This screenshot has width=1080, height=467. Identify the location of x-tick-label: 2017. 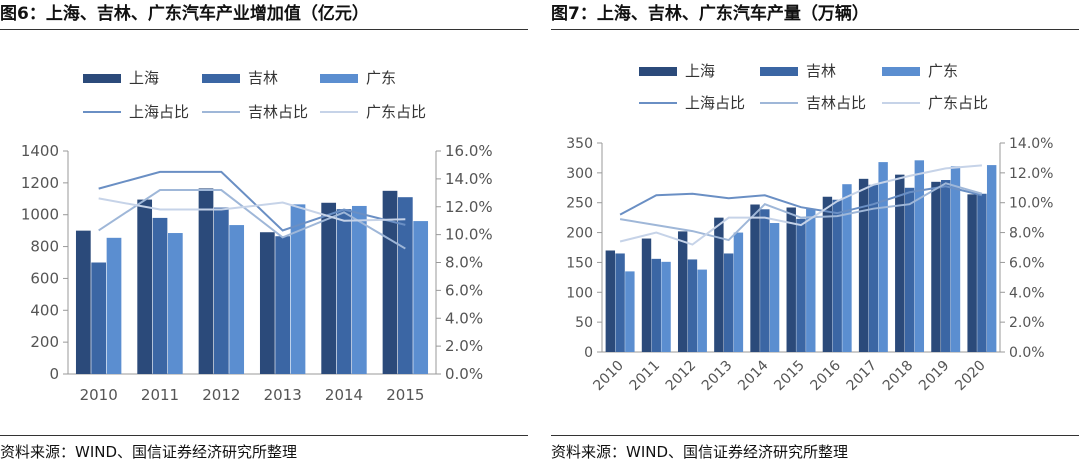
(862, 376).